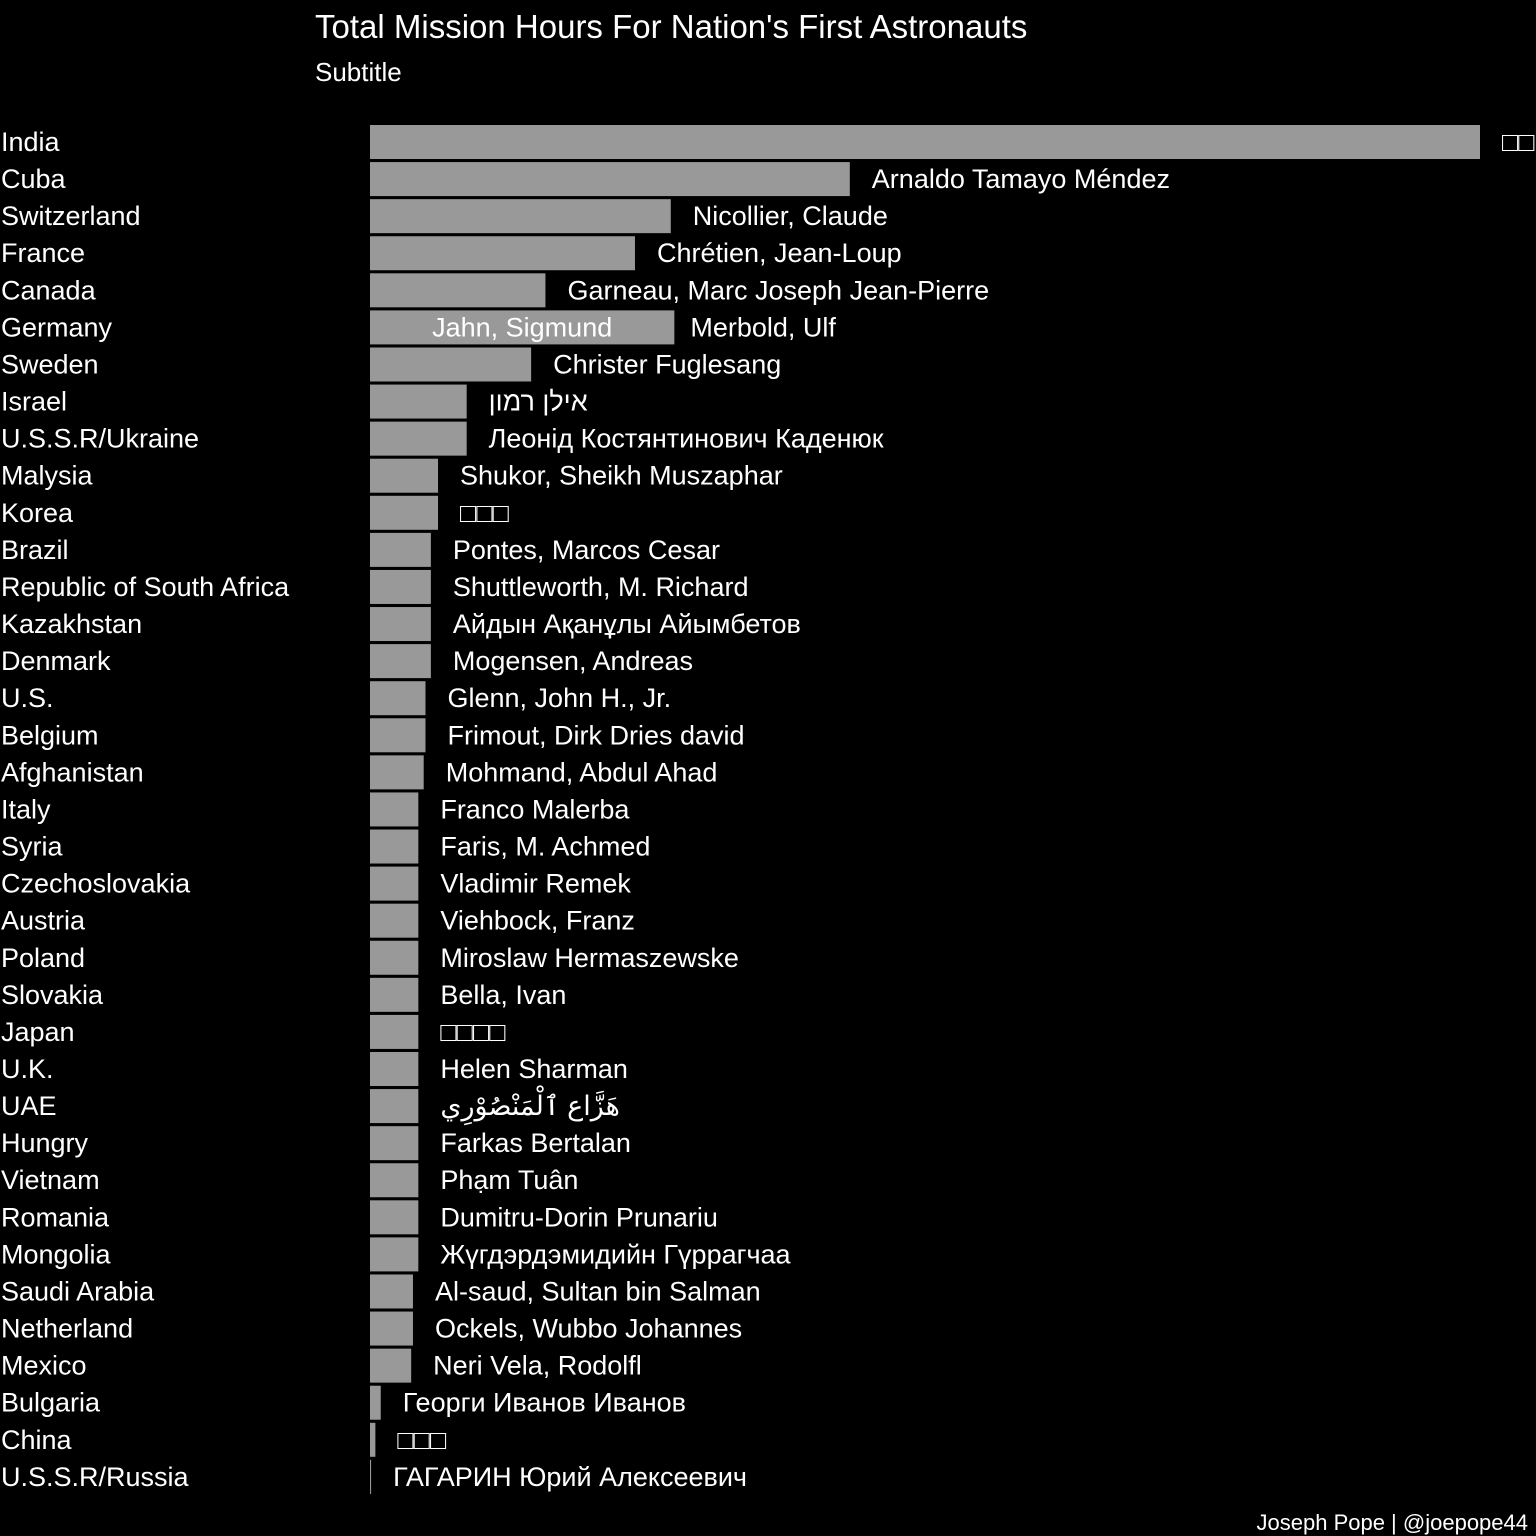 The height and width of the screenshot is (1536, 1536). I want to click on category-label: Cuba, so click(34, 179).